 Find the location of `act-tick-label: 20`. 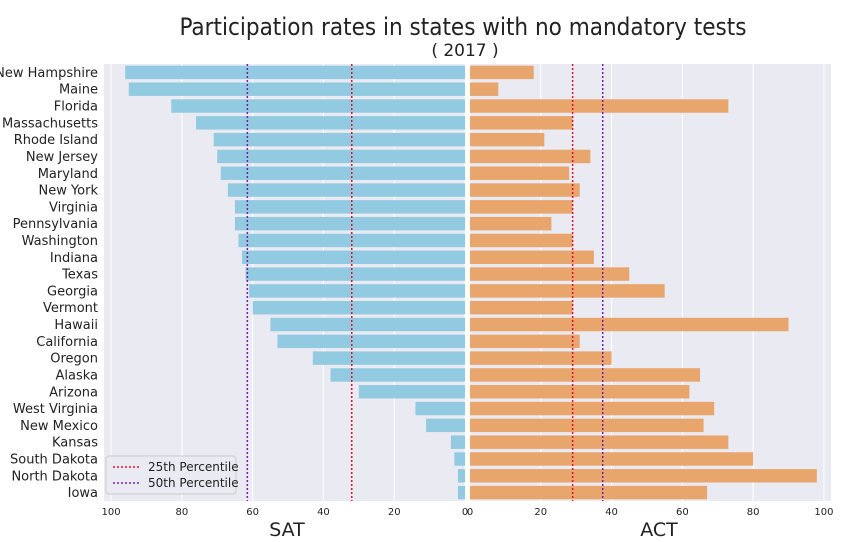

act-tick-label: 20 is located at coordinates (540, 512).